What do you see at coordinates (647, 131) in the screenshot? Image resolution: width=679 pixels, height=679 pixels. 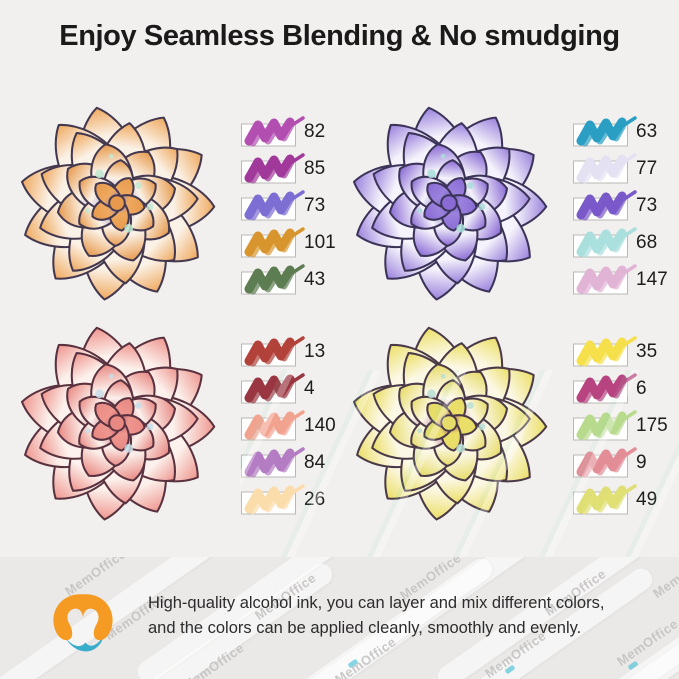 I see `swatch-number: 63` at bounding box center [647, 131].